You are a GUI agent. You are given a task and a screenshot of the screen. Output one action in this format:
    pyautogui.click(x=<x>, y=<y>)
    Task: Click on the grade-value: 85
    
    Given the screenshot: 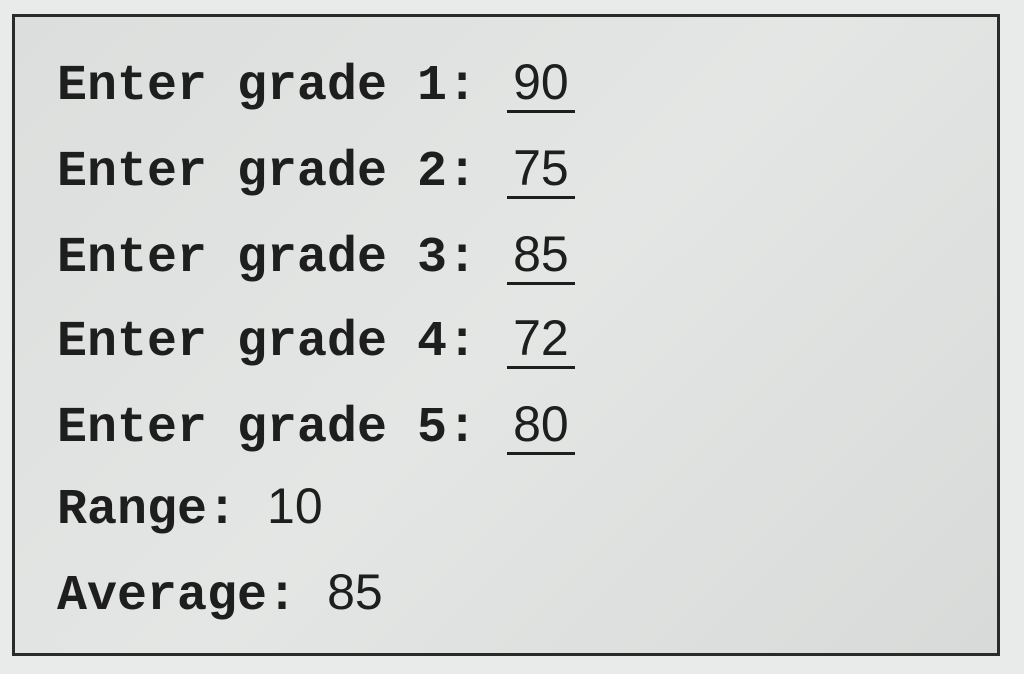 What is the action you would take?
    pyautogui.click(x=541, y=255)
    